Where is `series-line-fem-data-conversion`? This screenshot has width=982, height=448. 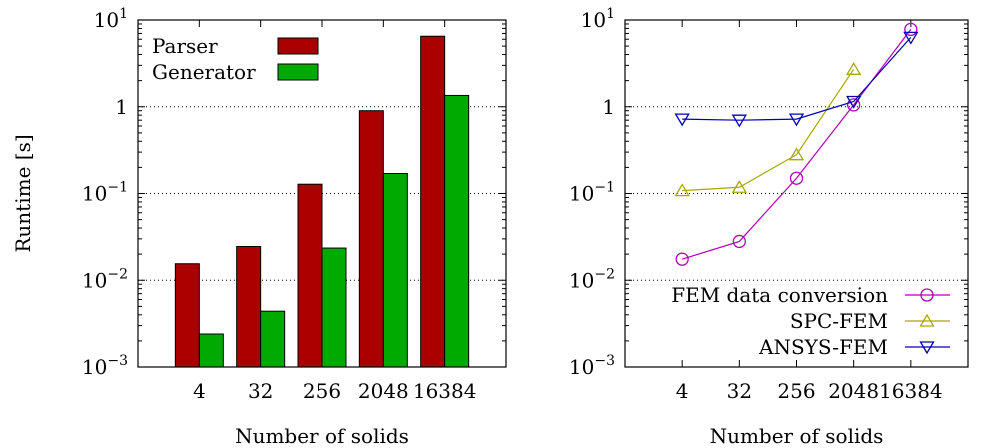 series-line-fem-data-conversion is located at coordinates (796, 144).